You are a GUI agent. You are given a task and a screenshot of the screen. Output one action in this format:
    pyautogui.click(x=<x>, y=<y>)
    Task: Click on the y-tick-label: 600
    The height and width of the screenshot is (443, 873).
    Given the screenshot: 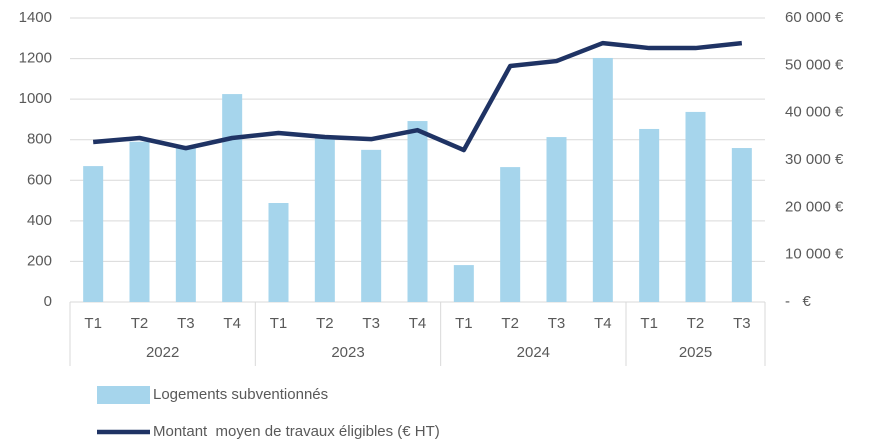 What is the action you would take?
    pyautogui.click(x=39, y=179)
    